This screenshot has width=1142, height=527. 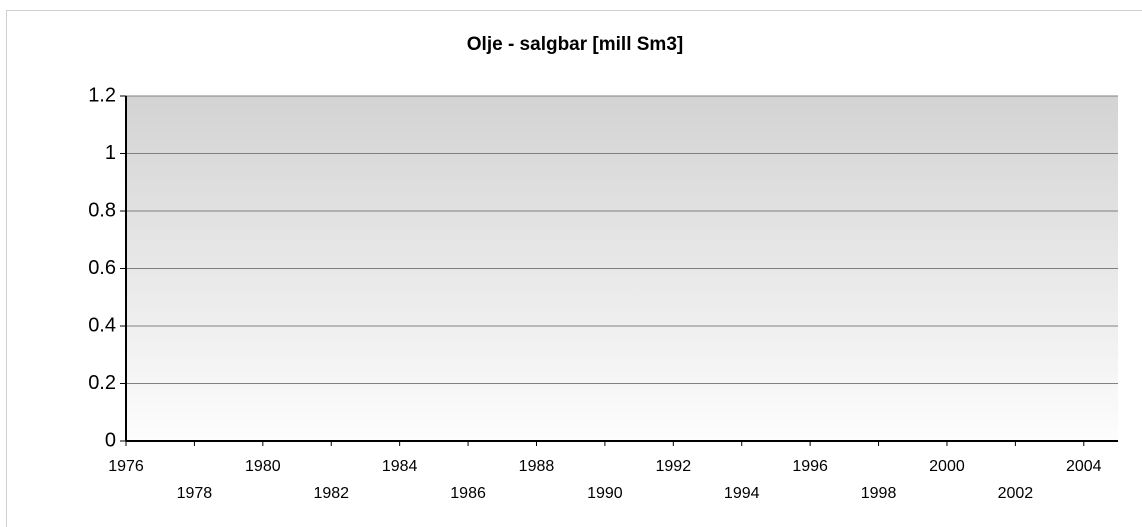 What do you see at coordinates (102, 325) in the screenshot?
I see `y-tick-label: 0.4` at bounding box center [102, 325].